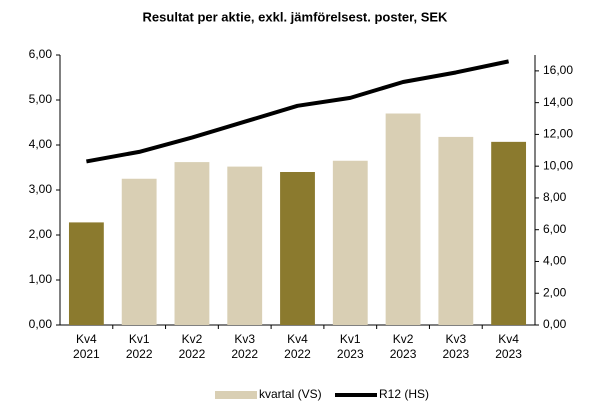  What do you see at coordinates (41, 234) in the screenshot?
I see `y-tick-label: 2,00` at bounding box center [41, 234].